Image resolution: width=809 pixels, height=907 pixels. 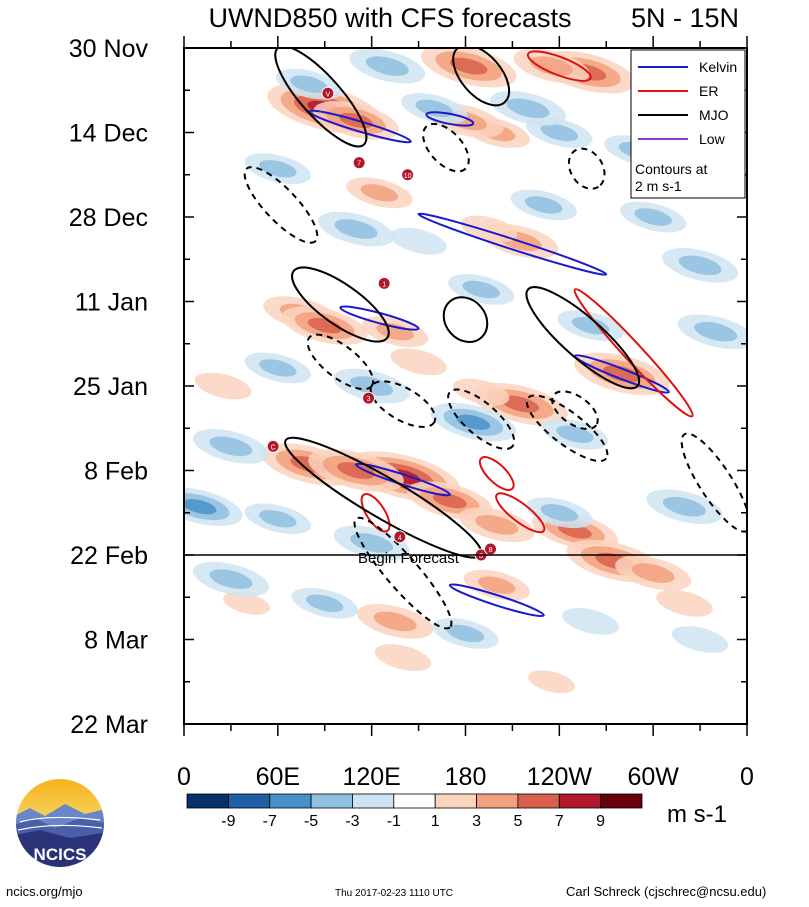 I want to click on colorbar-label: -1, so click(x=394, y=821).